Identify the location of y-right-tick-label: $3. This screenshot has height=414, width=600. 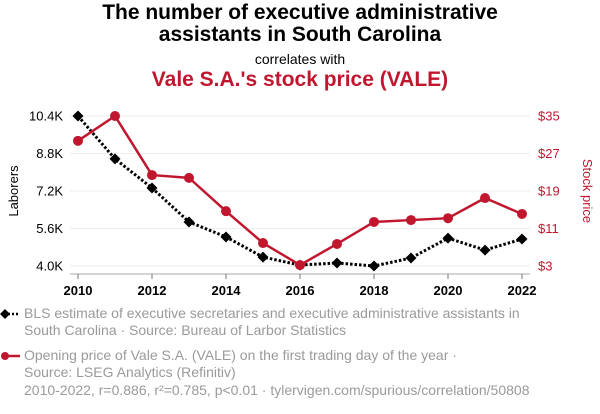
(545, 266).